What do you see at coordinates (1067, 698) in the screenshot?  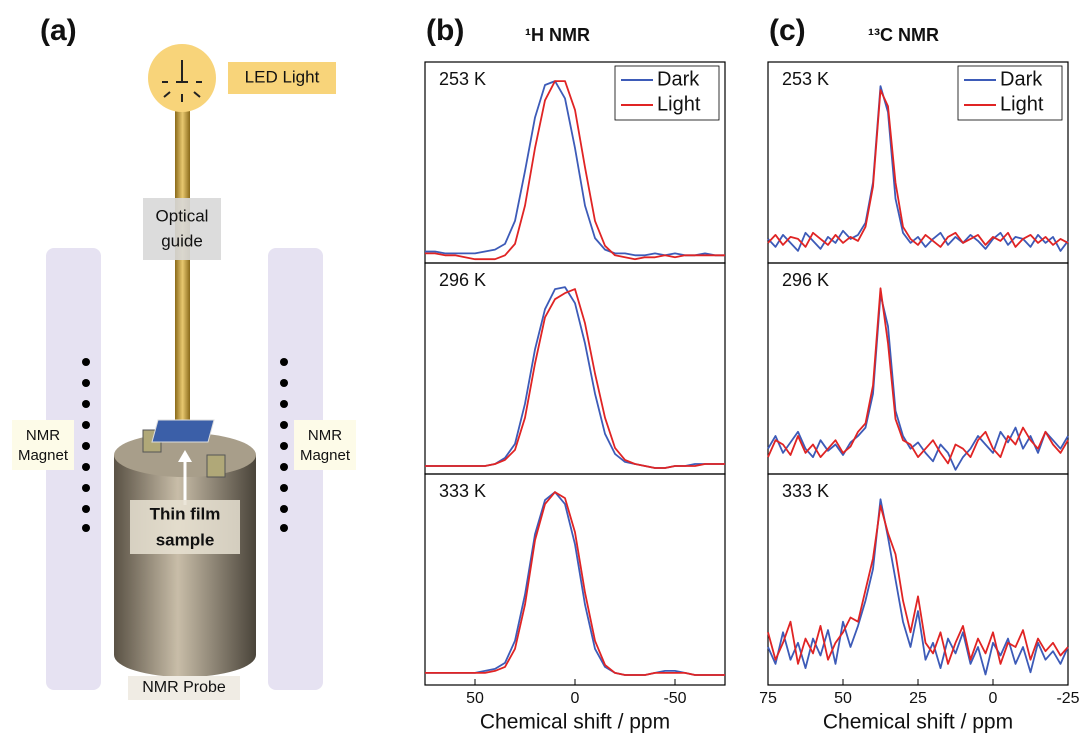 I see `x-tick-label: -25` at bounding box center [1067, 698].